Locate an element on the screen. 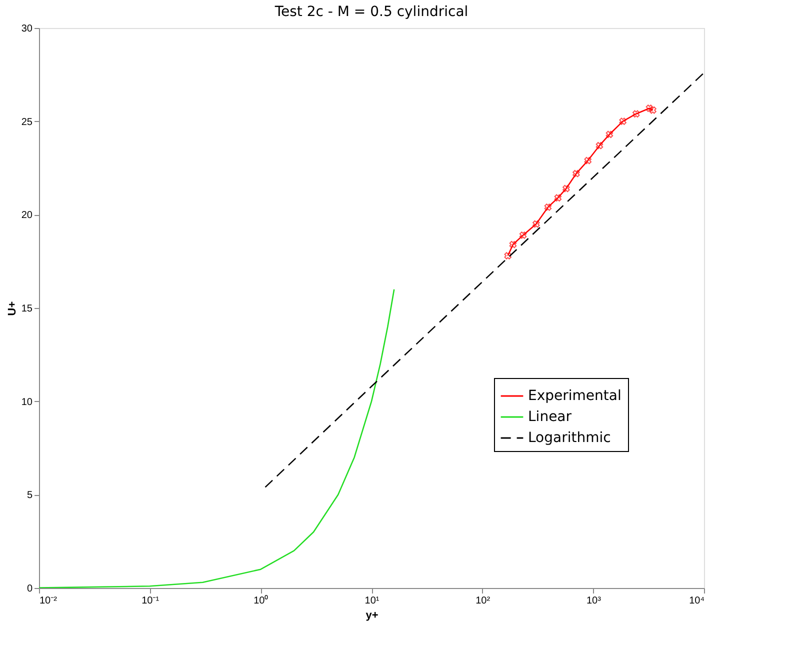 This screenshot has height=662, width=786. legend-label: Linear is located at coordinates (550, 417).